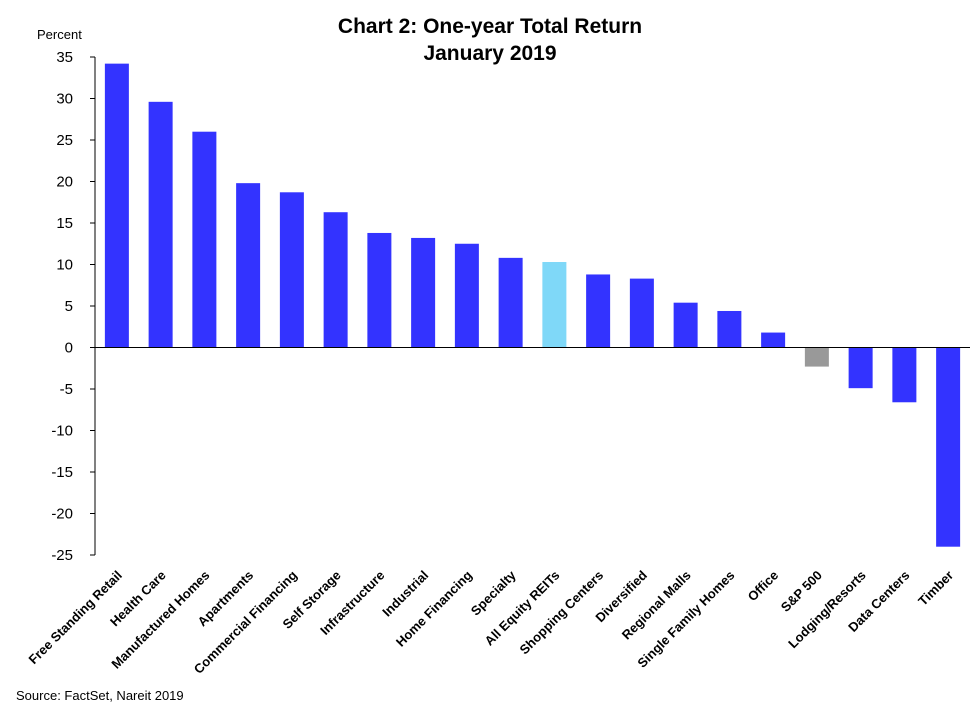 This screenshot has width=980, height=710. I want to click on bar-manufactured-homes, so click(204, 239).